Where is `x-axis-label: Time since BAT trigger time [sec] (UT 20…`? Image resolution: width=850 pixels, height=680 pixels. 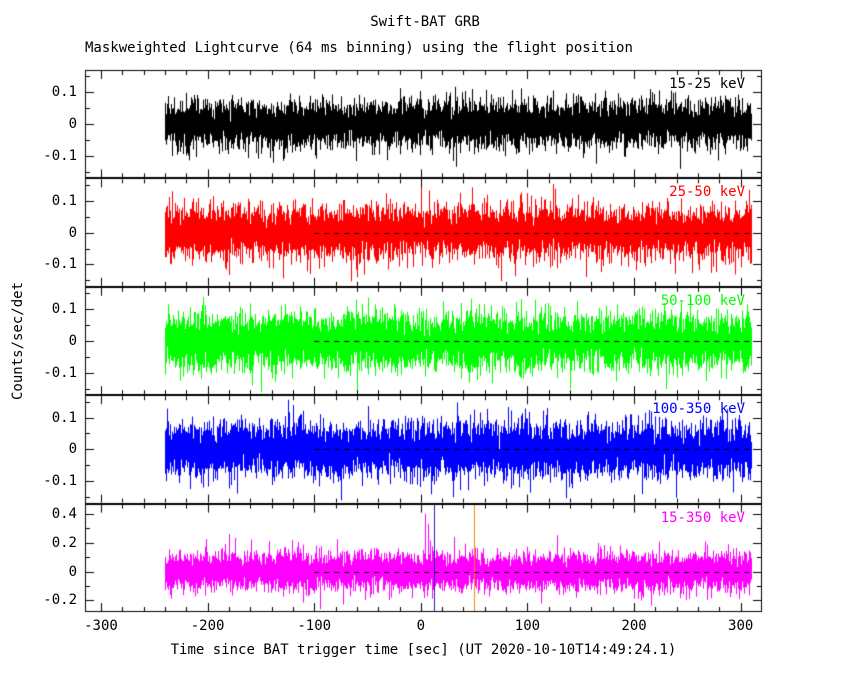 x-axis-label: Time since BAT trigger time [sec] (UT 20… is located at coordinates (423, 650).